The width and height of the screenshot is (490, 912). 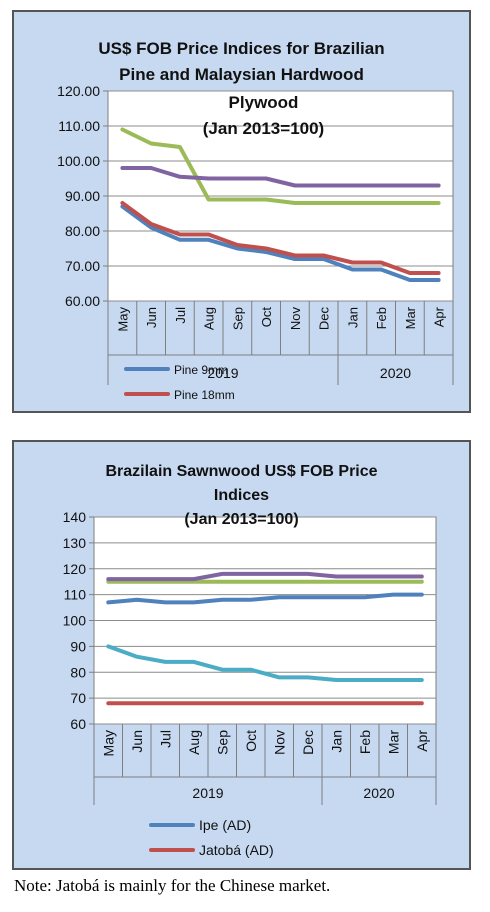 I want to click on sawnwood-x-tick-label: Jul, so click(x=165, y=739).